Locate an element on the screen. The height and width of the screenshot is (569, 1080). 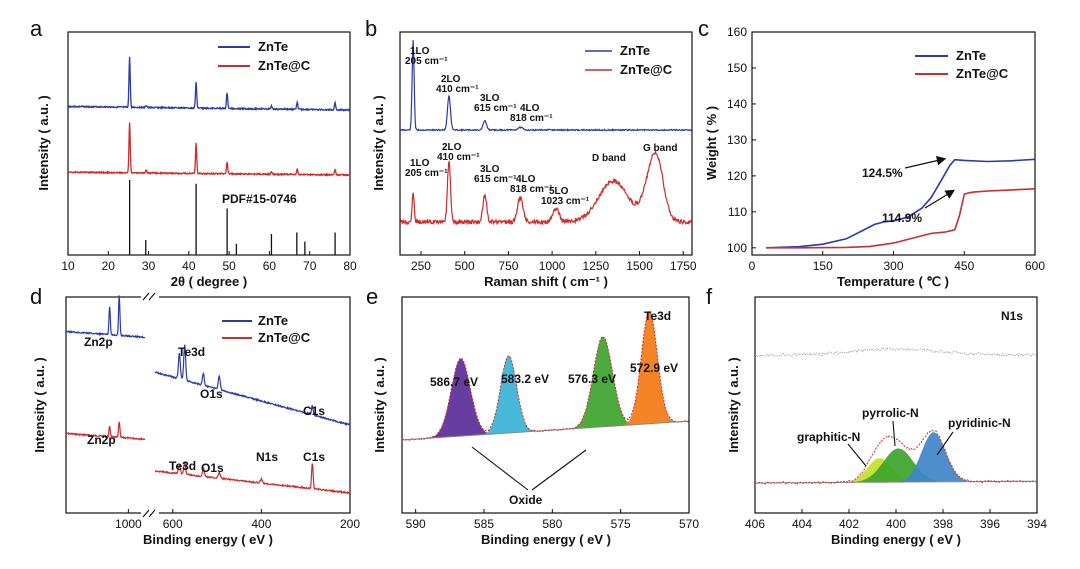
panel-letter-f: f is located at coordinates (709, 296).